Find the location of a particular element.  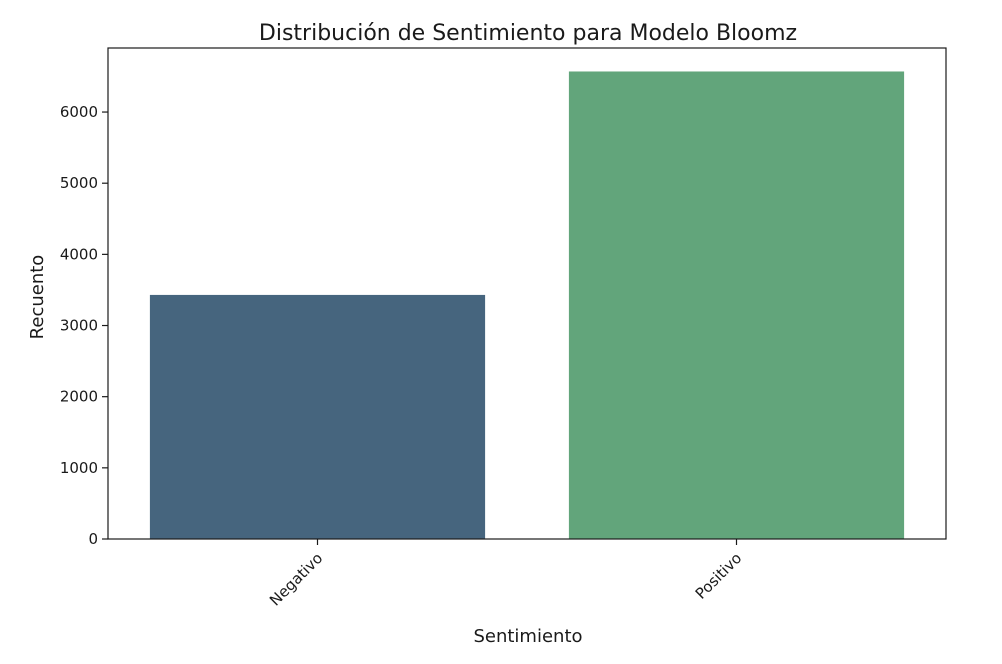

y-tick-label: 6000 is located at coordinates (79, 112).